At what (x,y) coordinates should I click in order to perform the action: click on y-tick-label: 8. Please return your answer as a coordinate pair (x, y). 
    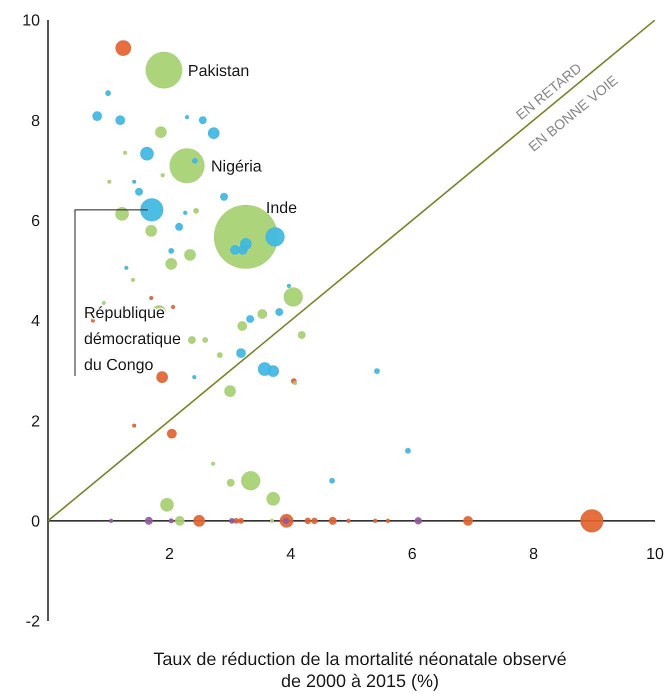
    Looking at the image, I should click on (35, 121).